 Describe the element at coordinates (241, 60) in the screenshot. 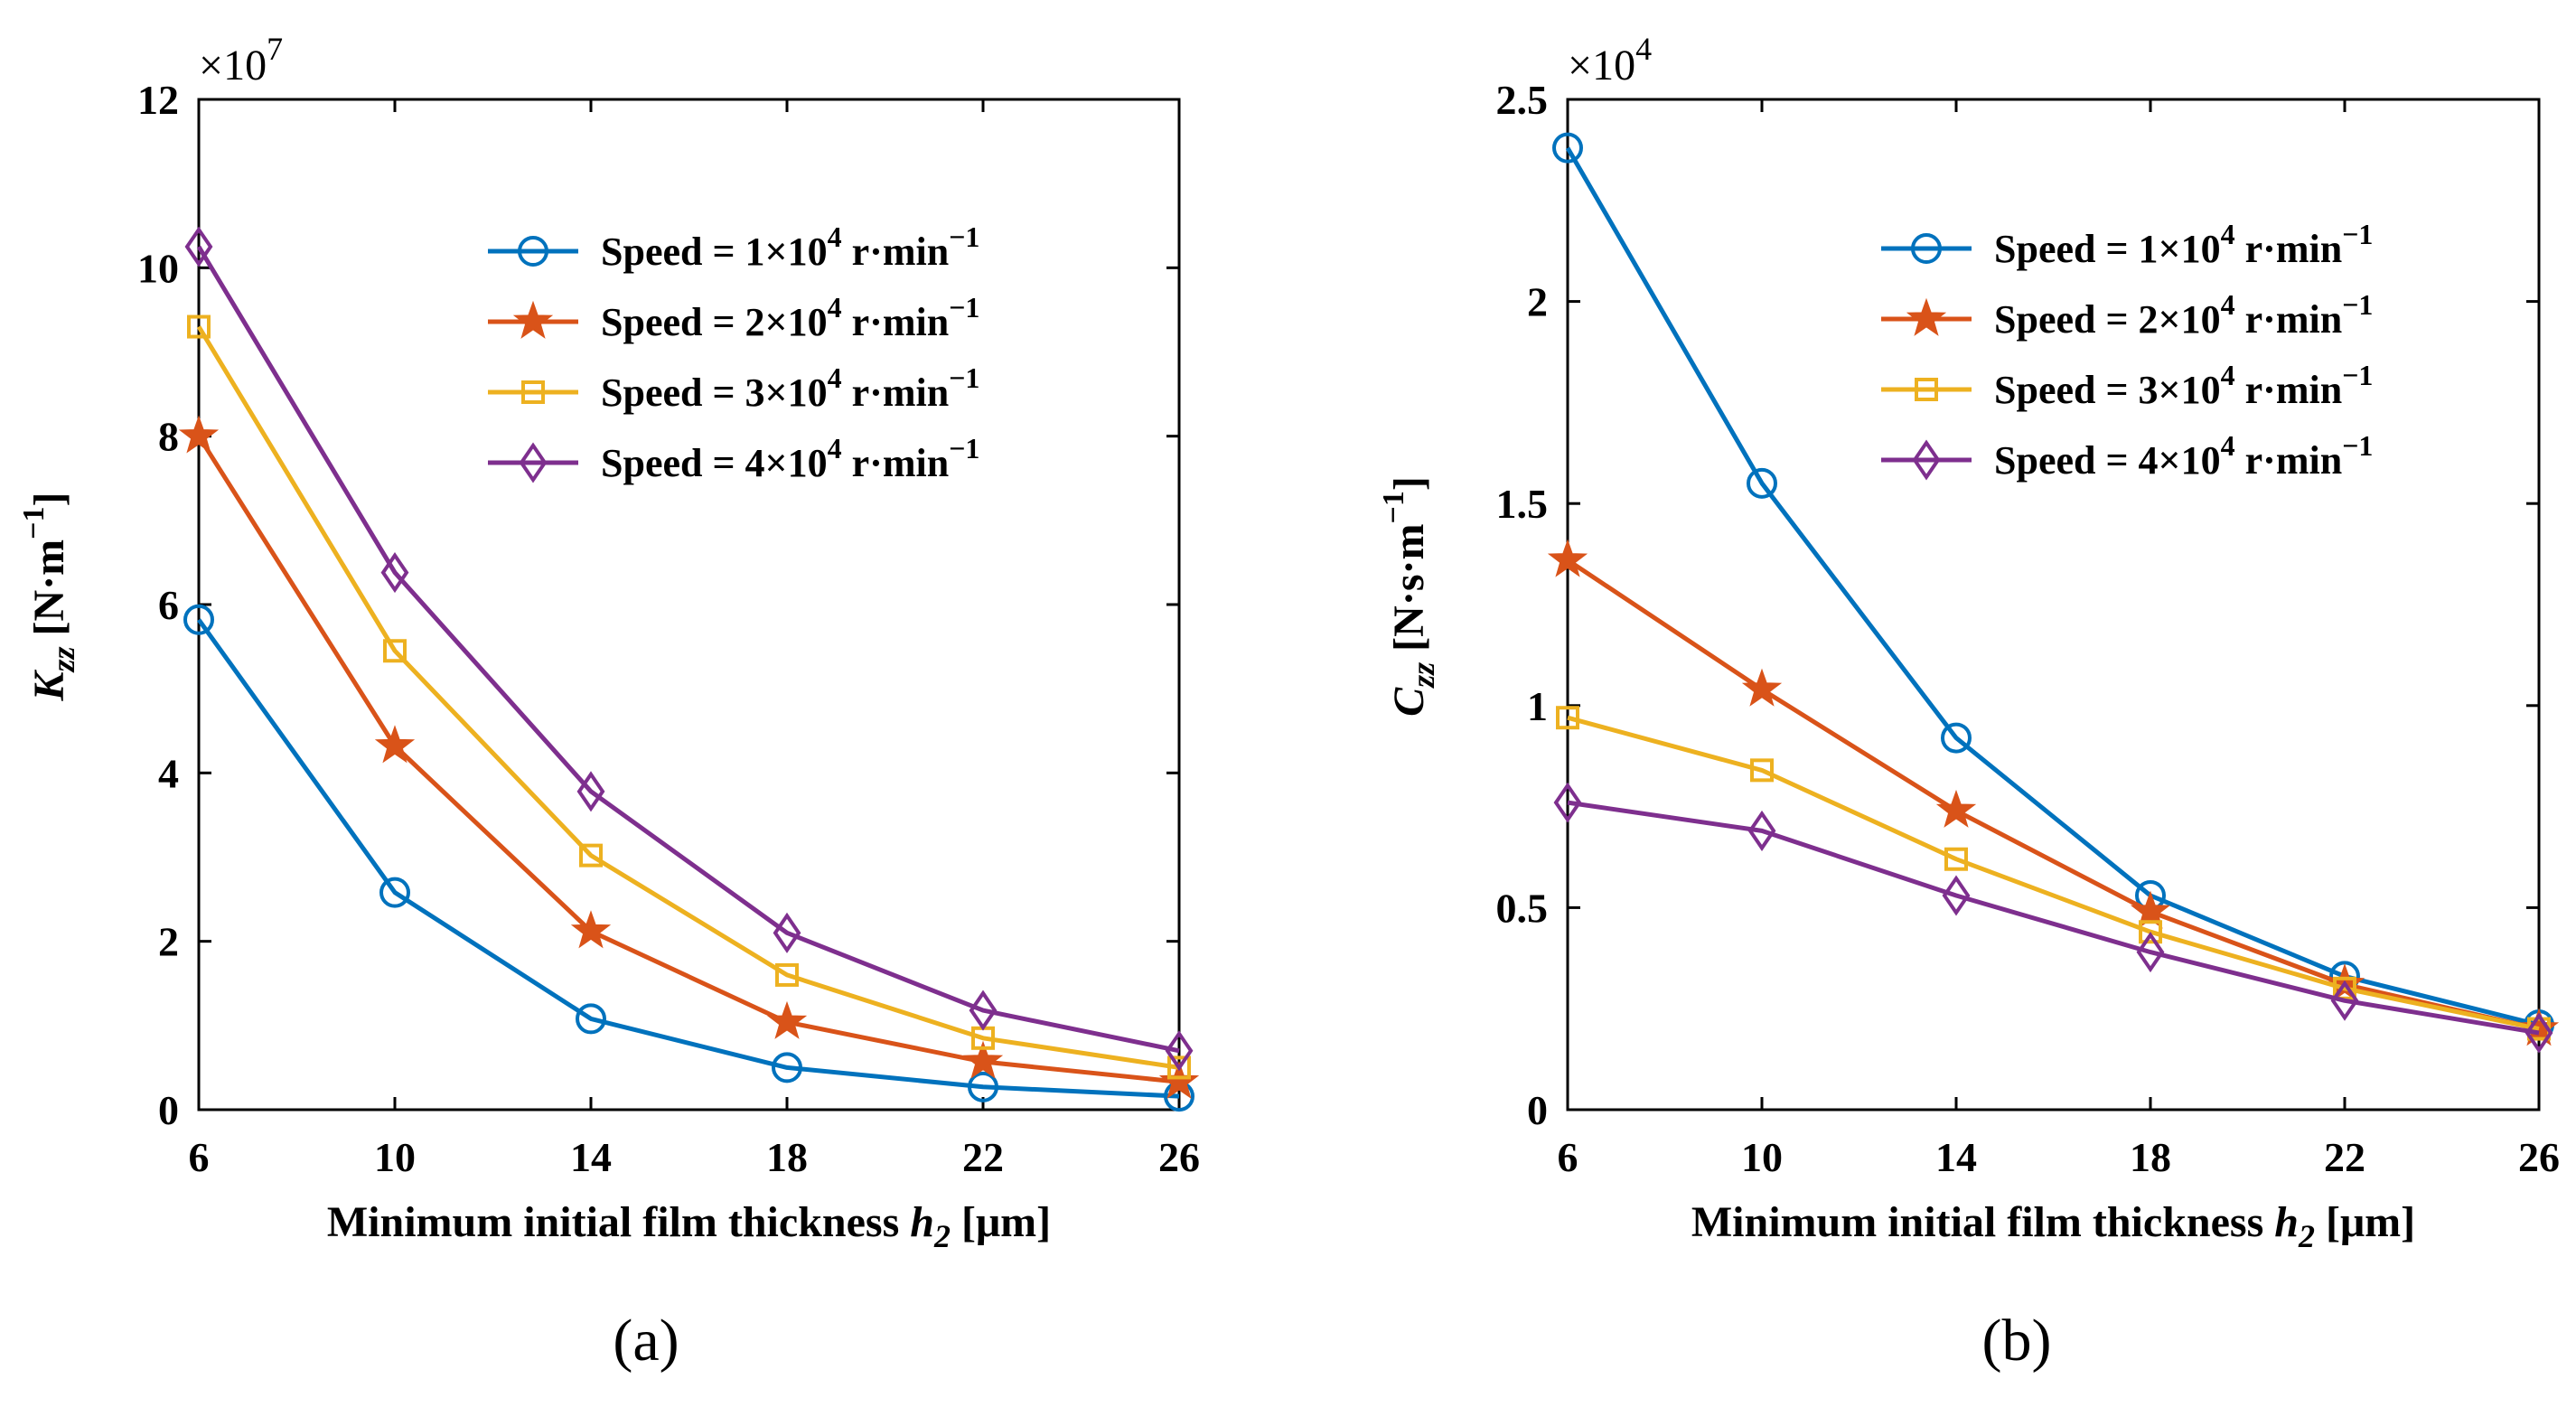

I see `y-axis-multiplier: ×10⁷` at that location.